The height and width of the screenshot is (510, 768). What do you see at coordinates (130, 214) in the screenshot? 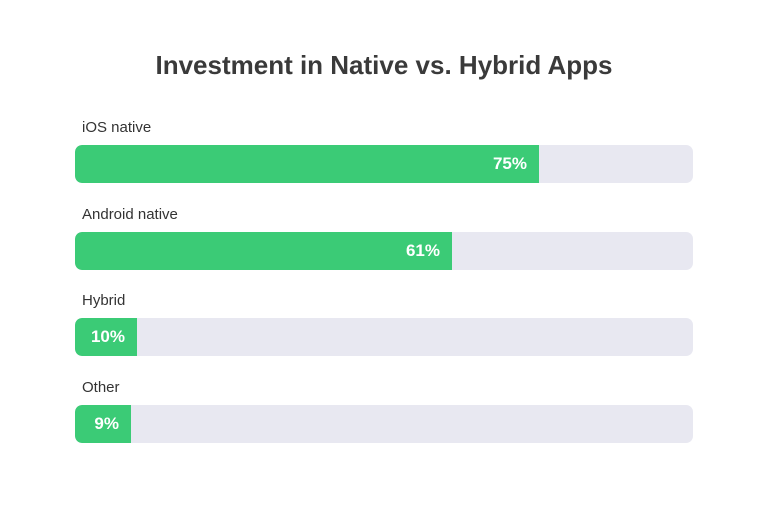
I see `bar-label: Android native` at bounding box center [130, 214].